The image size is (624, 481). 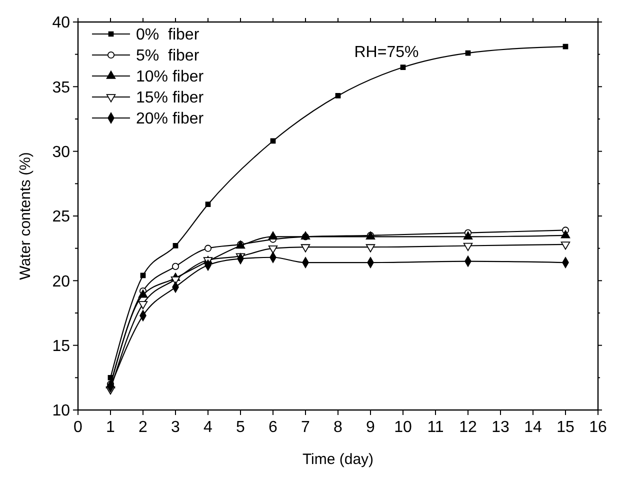 What do you see at coordinates (305, 427) in the screenshot?
I see `x-tick-label: 7` at bounding box center [305, 427].